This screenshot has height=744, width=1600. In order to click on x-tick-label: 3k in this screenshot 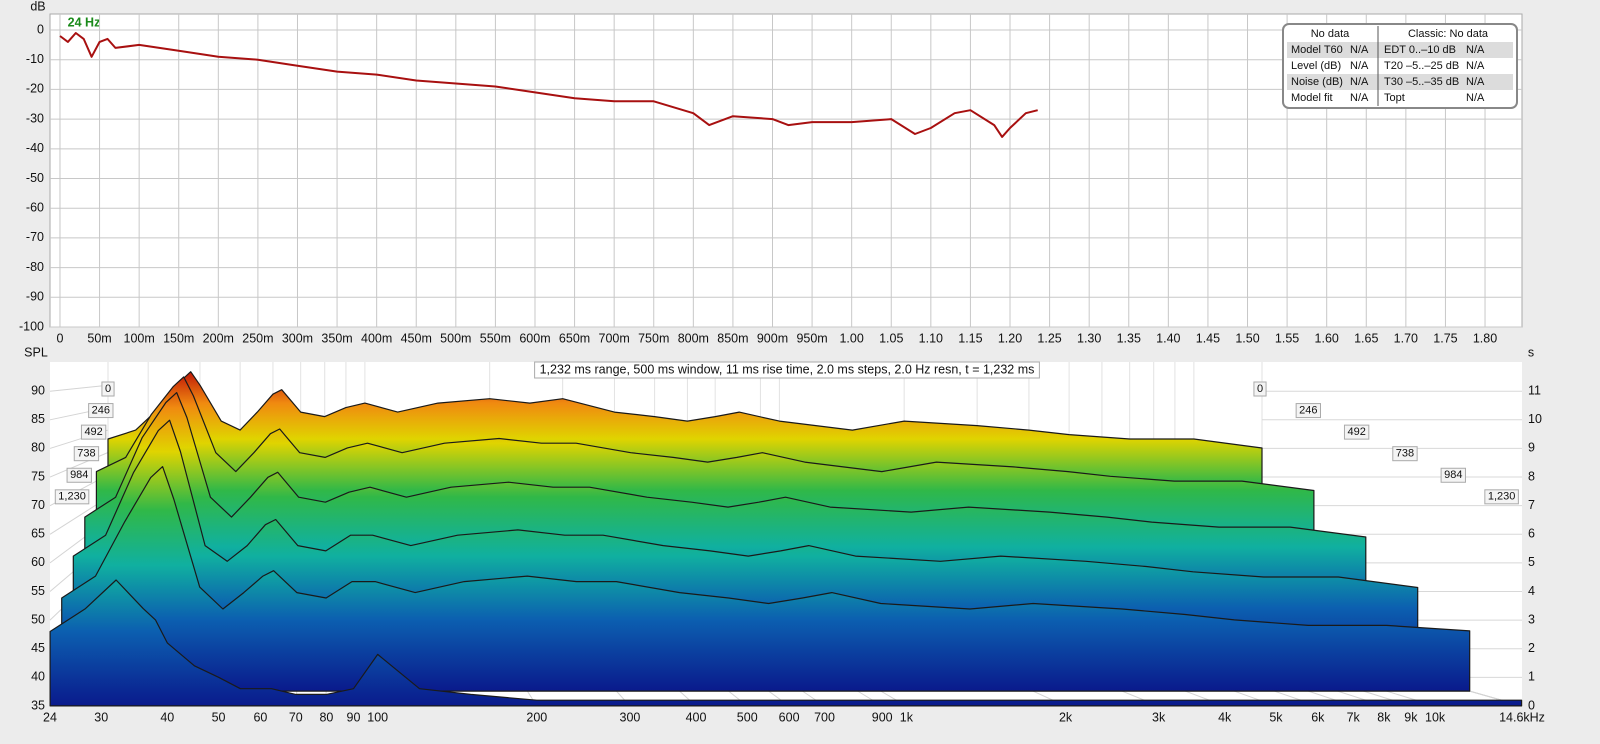, I will do `click(1159, 717)`.